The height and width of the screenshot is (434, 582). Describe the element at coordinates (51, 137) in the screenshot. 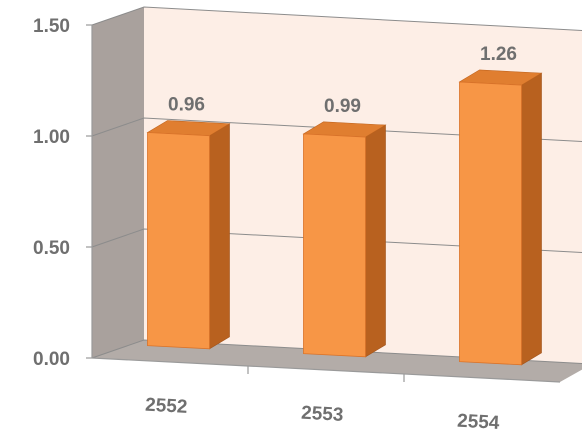

I see `y-tick-label: 1.00` at that location.